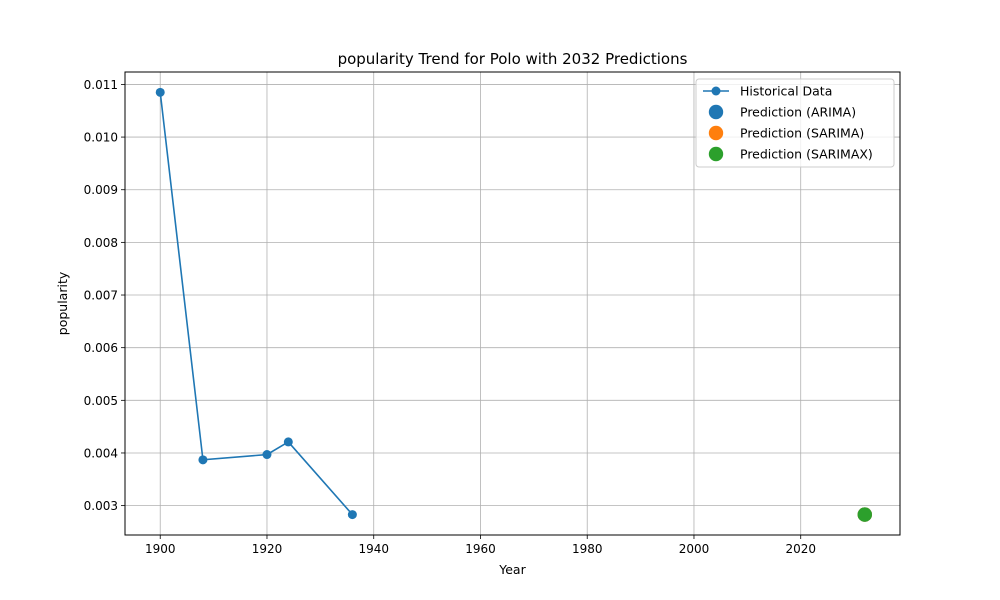  I want to click on x-tick-label: 1940, so click(373, 549).